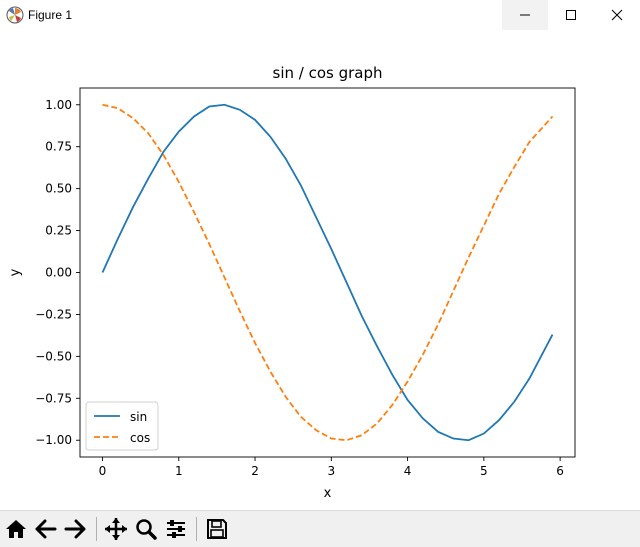  I want to click on y-tick-label: 0.50, so click(58, 189).